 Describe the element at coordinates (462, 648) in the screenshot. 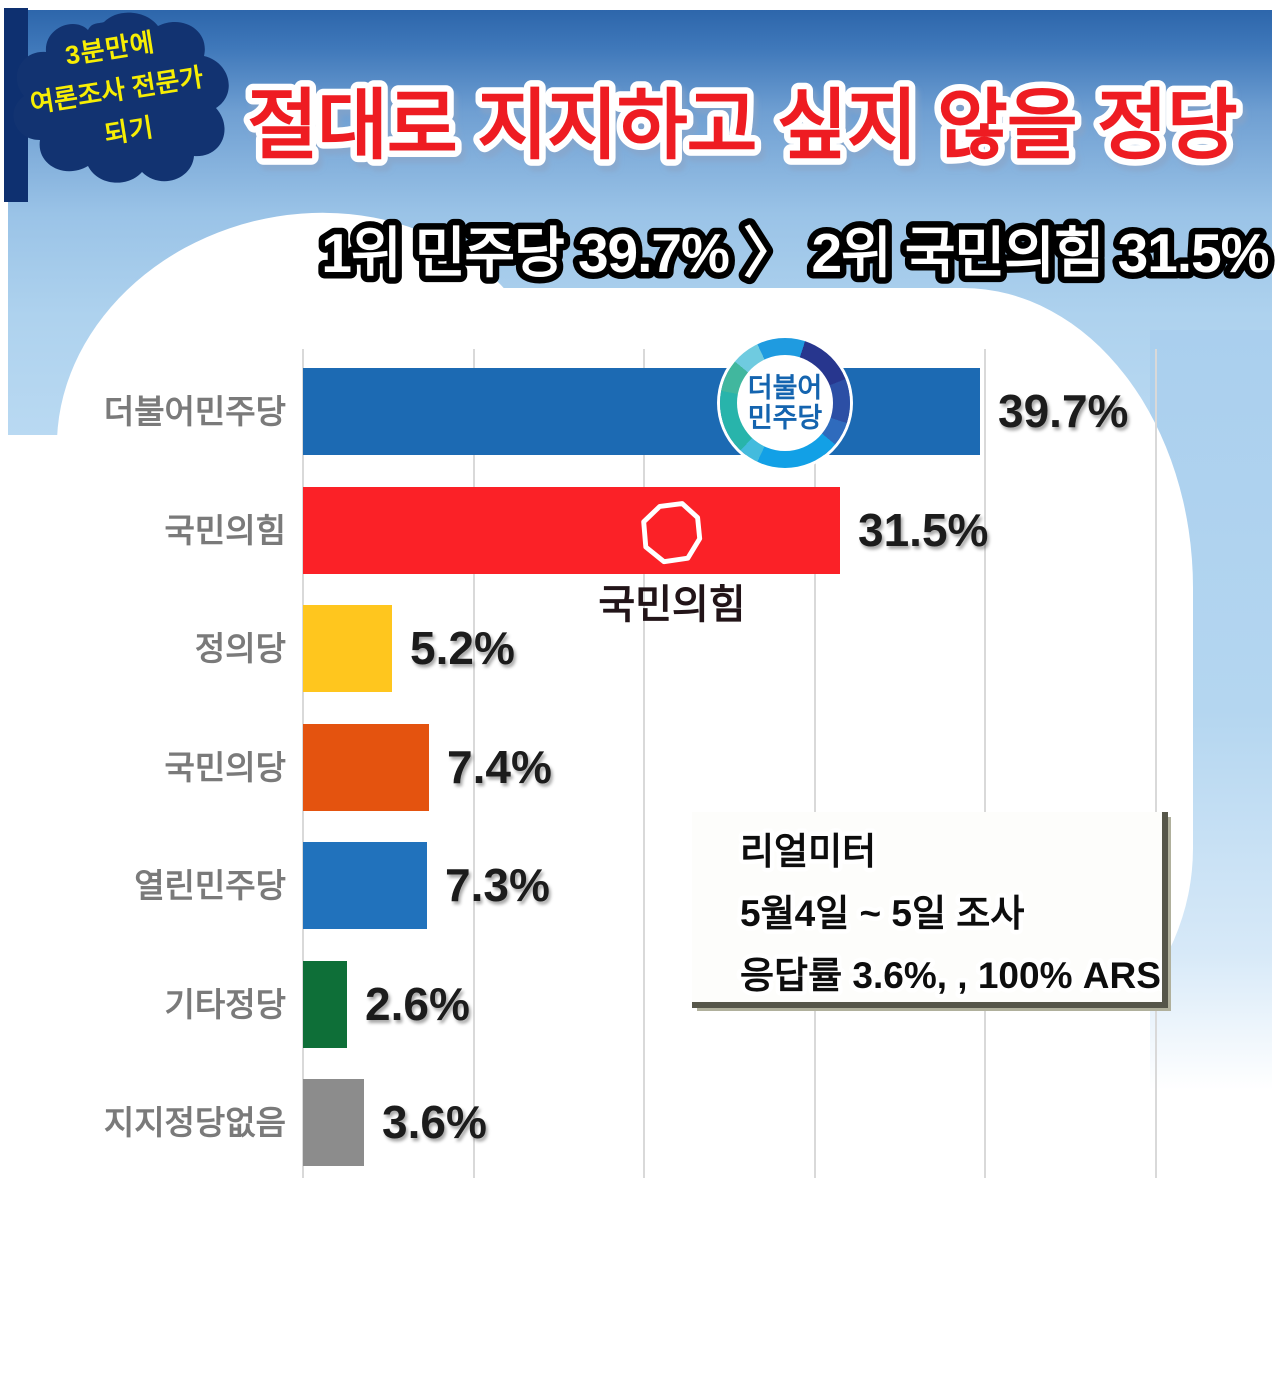

I see `value-label-2: 5.2%` at that location.